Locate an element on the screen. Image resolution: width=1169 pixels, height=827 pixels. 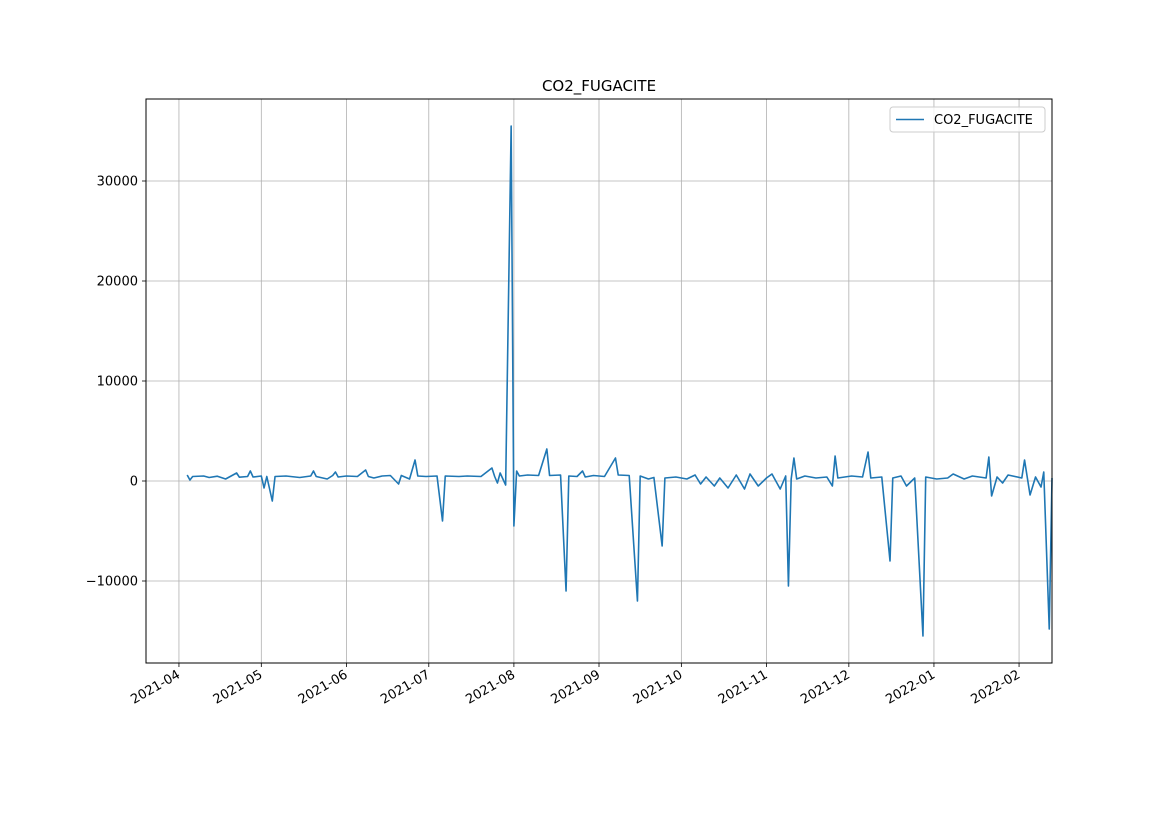
y-axis: −10000 0 10000 20000 30000 is located at coordinates (116, 382).